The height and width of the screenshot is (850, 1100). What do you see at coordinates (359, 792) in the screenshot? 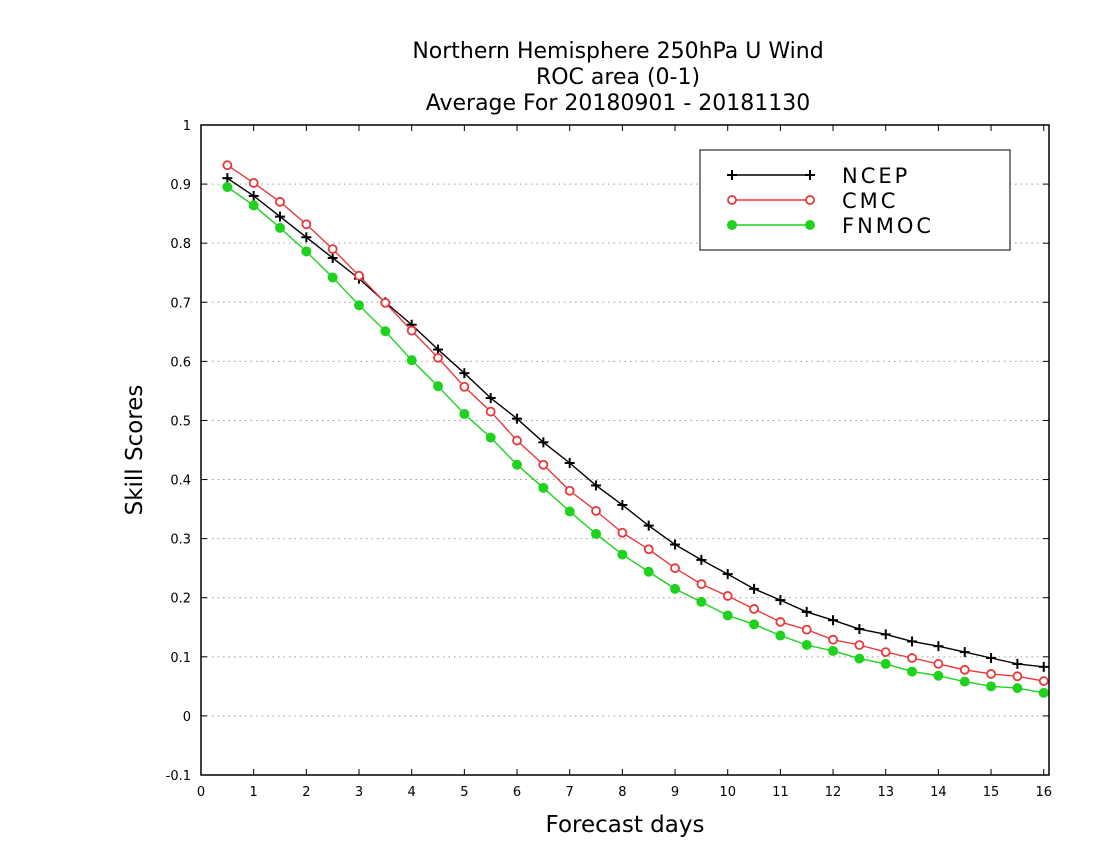
I see `x-tick-label: 3` at bounding box center [359, 792].